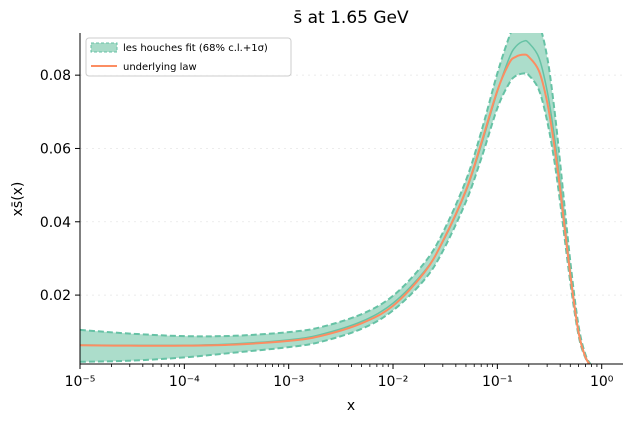 The image size is (633, 423). I want to click on x-tick-label-2: 10⁻³, so click(288, 382).